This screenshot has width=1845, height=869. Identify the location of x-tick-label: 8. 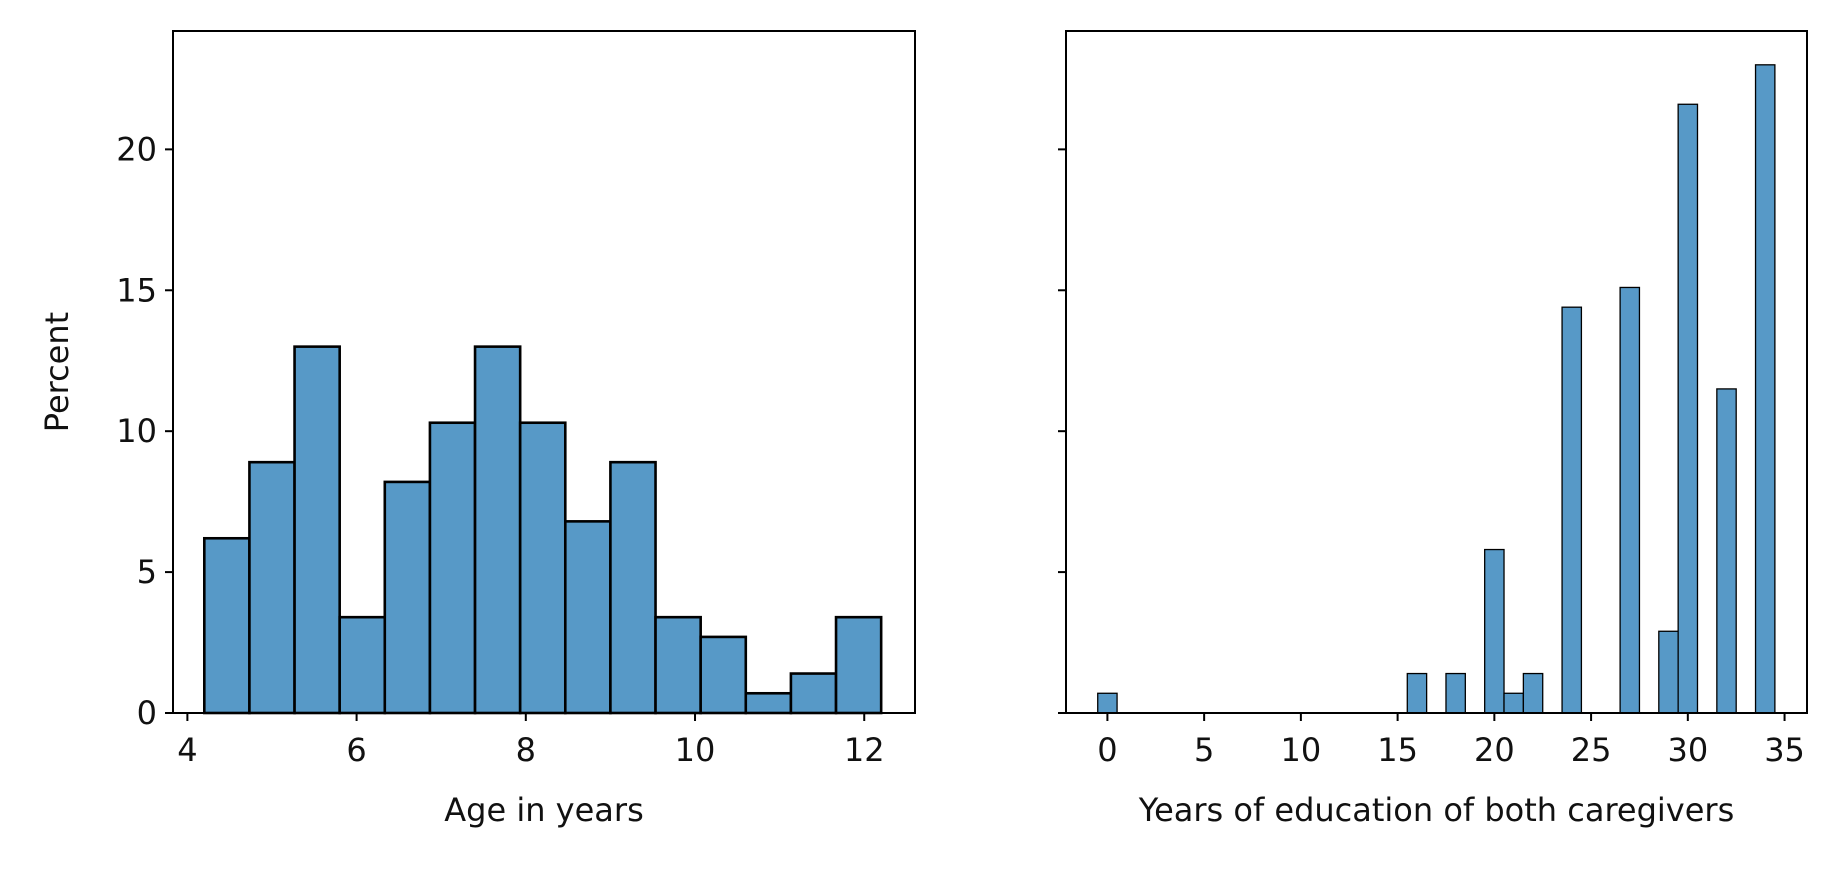
(526, 750).